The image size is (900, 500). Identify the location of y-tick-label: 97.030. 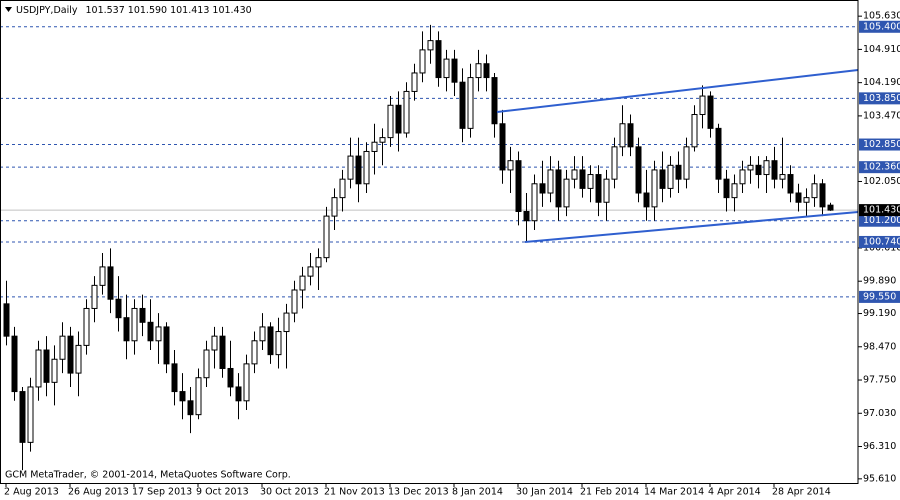
(879, 413).